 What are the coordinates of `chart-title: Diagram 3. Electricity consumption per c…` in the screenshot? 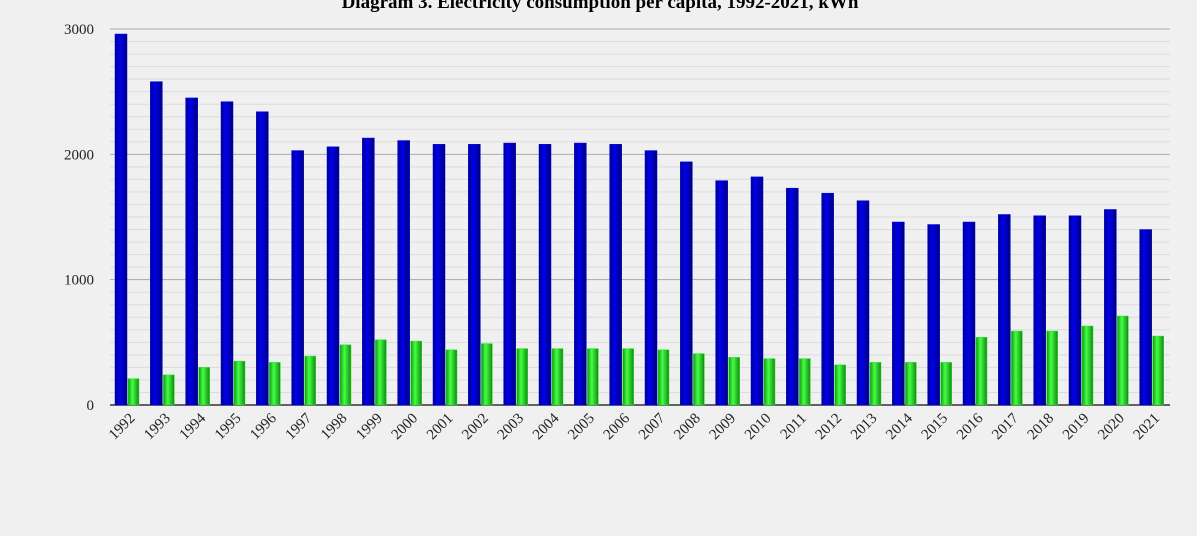 It's located at (600, 6).